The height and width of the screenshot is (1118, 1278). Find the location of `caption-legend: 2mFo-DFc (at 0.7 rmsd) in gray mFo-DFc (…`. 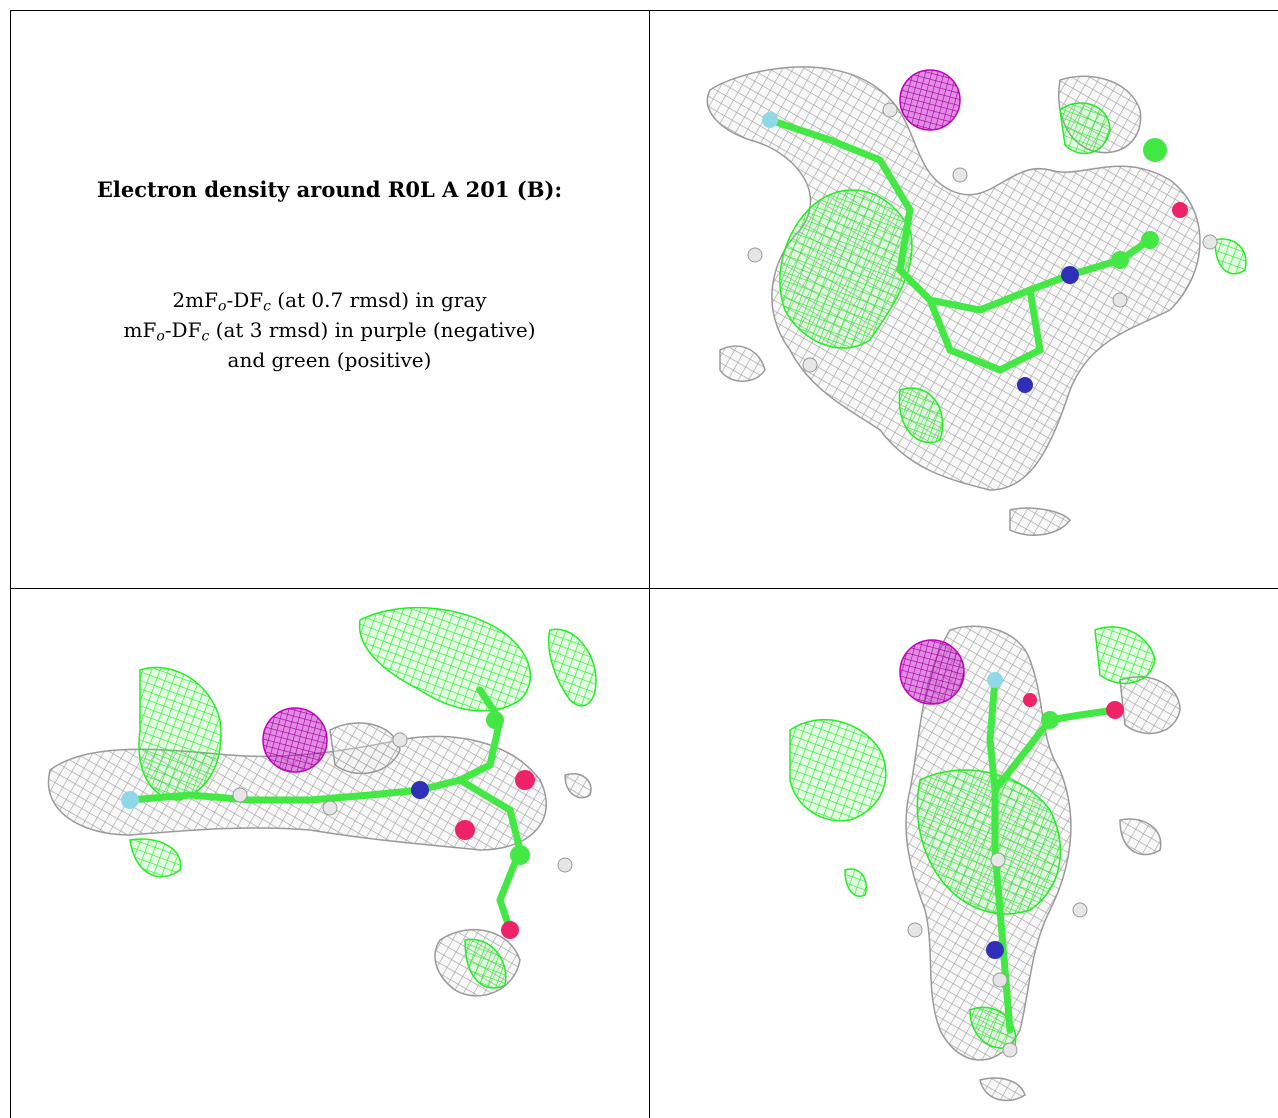

caption-legend: 2mFo-DFc (at 0.7 rmsd) in gray mFo-DFc (… is located at coordinates (329, 330).